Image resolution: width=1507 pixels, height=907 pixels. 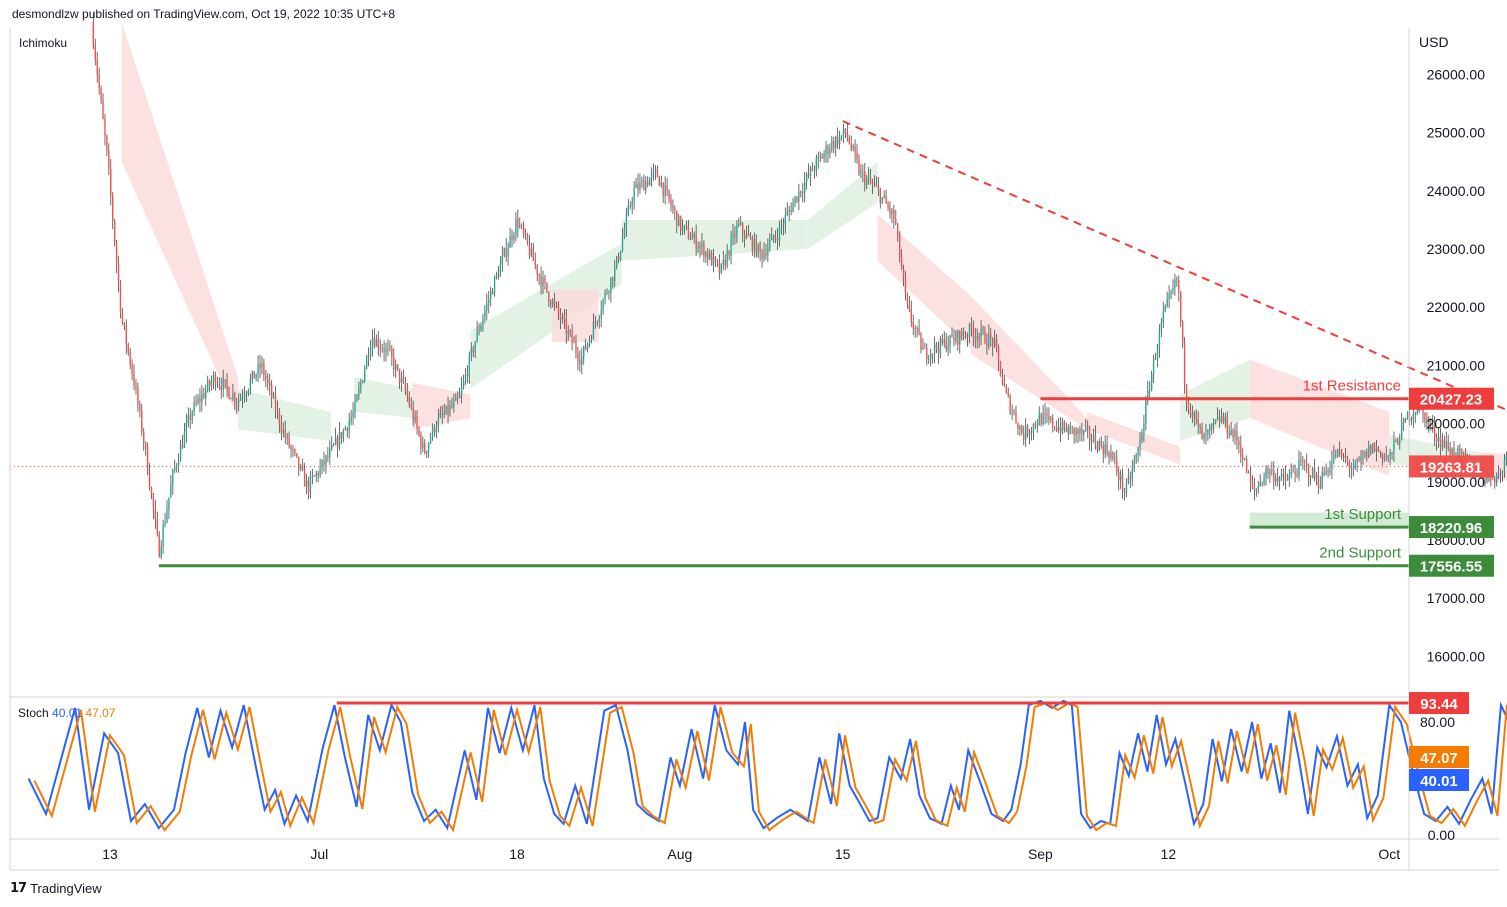 I want to click on price-tick-label: 19000.00, so click(x=1456, y=482).